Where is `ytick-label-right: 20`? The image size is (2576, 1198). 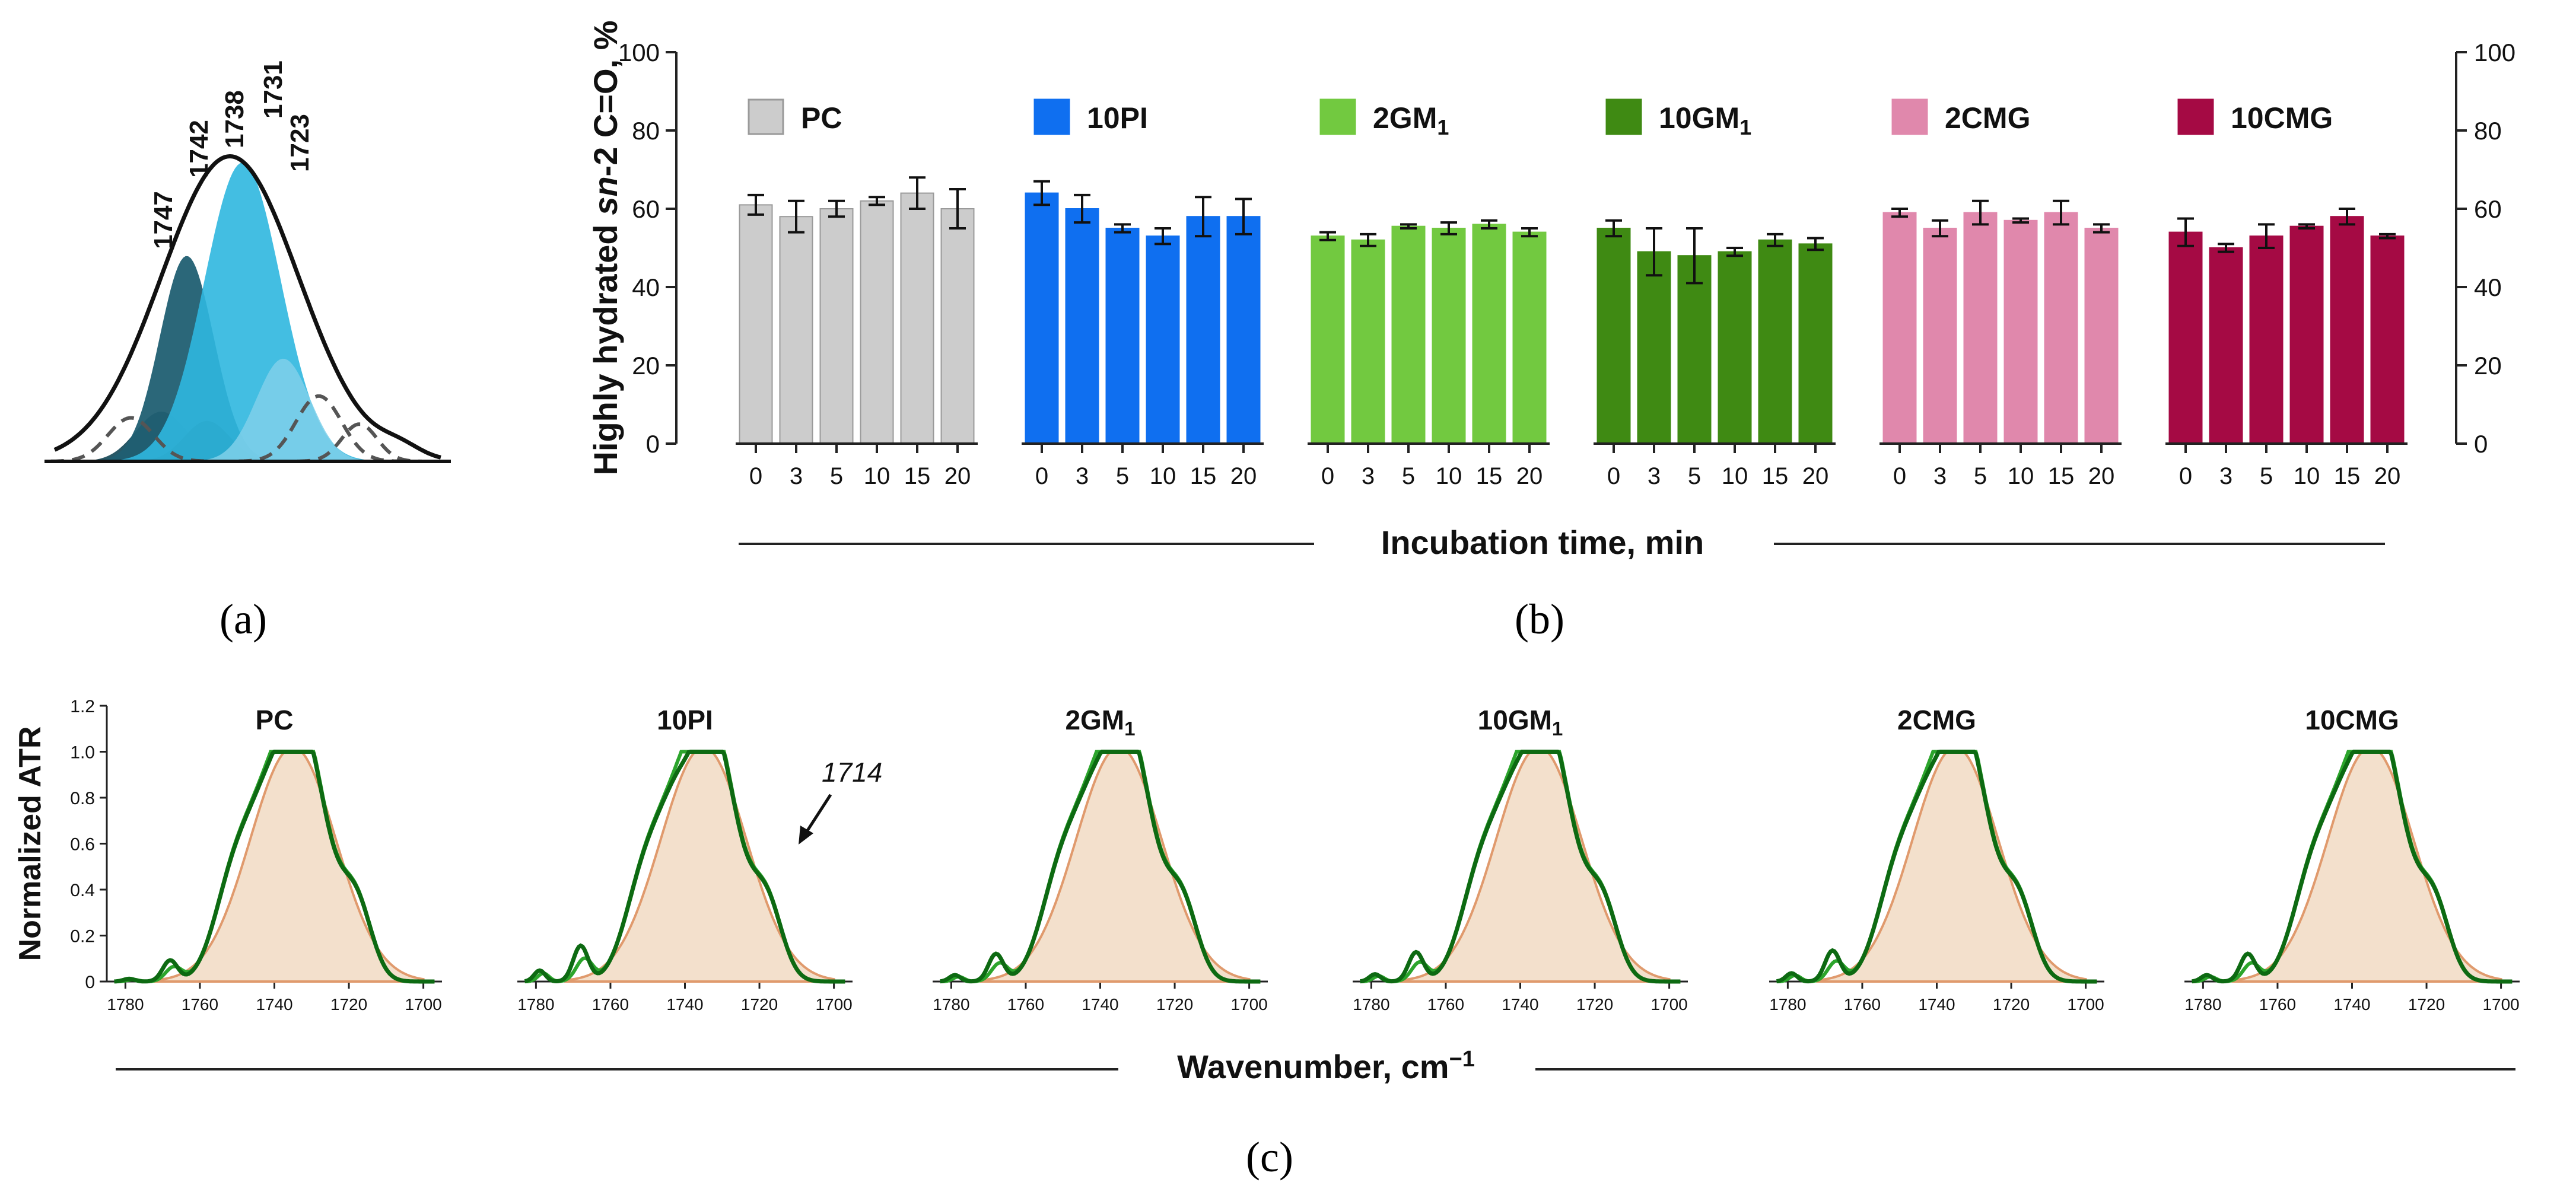 ytick-label-right: 20 is located at coordinates (2488, 366).